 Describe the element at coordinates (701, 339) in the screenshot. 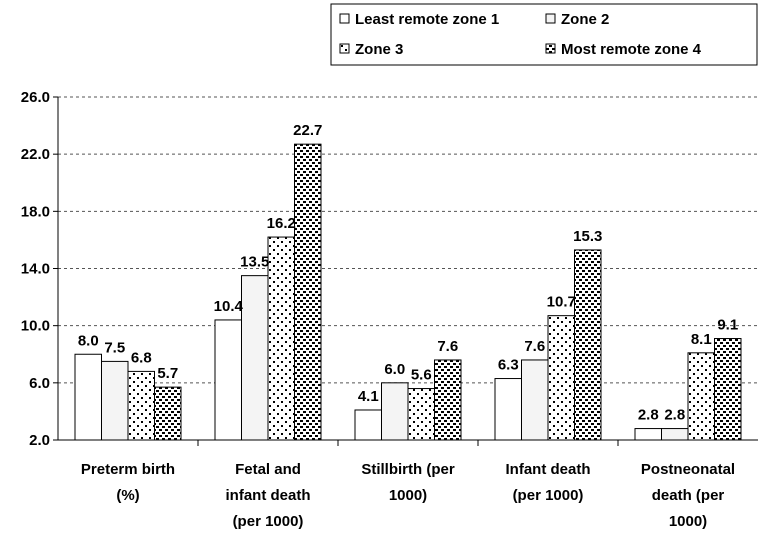

I see `data-label-zone-3-cat-4: 8.1` at that location.